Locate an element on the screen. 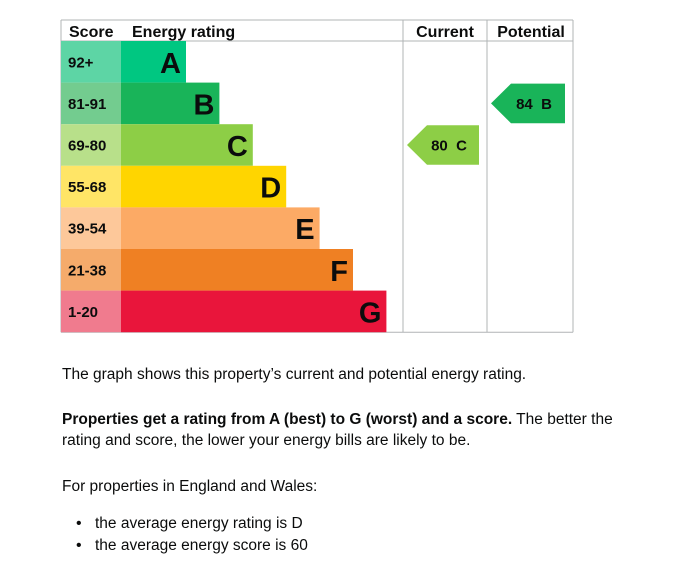 The image size is (688, 575). band-bar-c is located at coordinates (187, 145).